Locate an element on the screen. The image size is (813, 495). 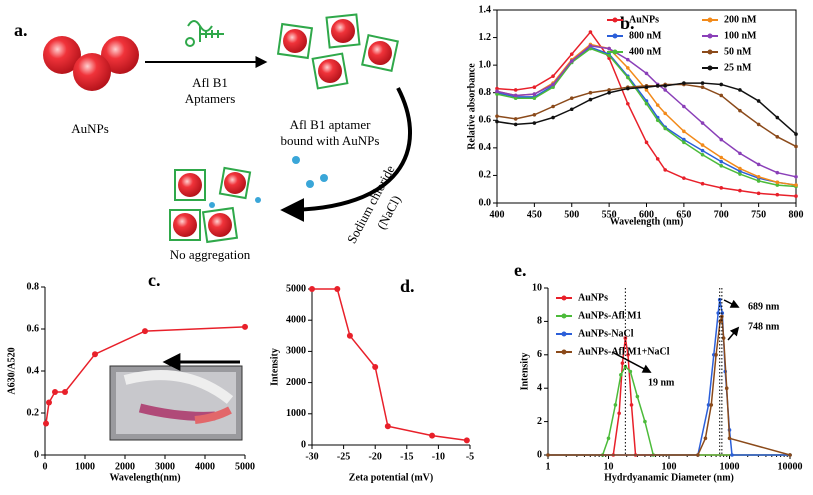
x-axis-label: Zeta potential (mV) is located at coordinates (391, 477).